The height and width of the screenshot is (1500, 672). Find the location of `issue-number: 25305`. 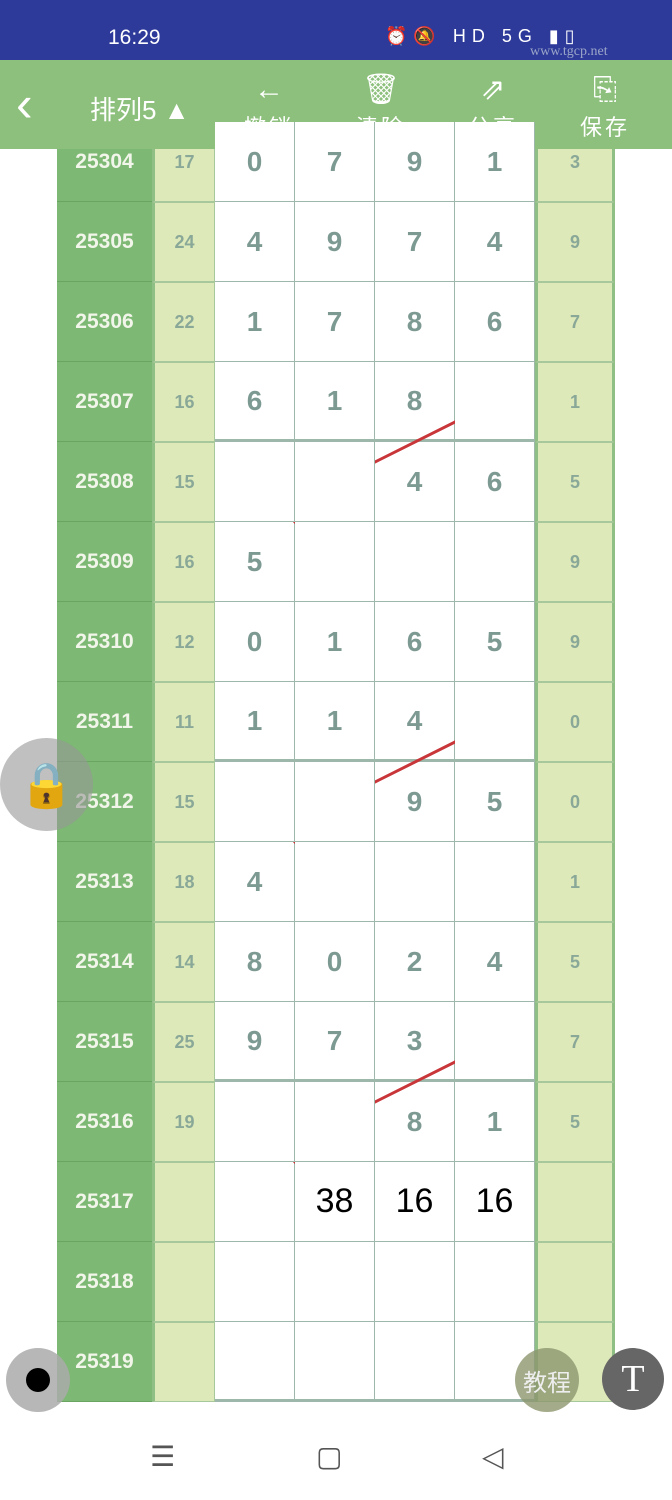

issue-number: 25305 is located at coordinates (104, 242).